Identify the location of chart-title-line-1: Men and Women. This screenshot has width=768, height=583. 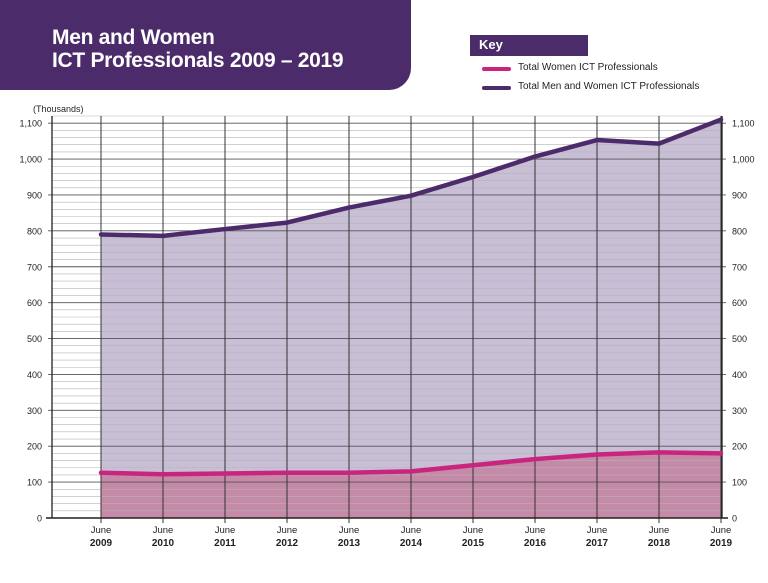
(133, 37).